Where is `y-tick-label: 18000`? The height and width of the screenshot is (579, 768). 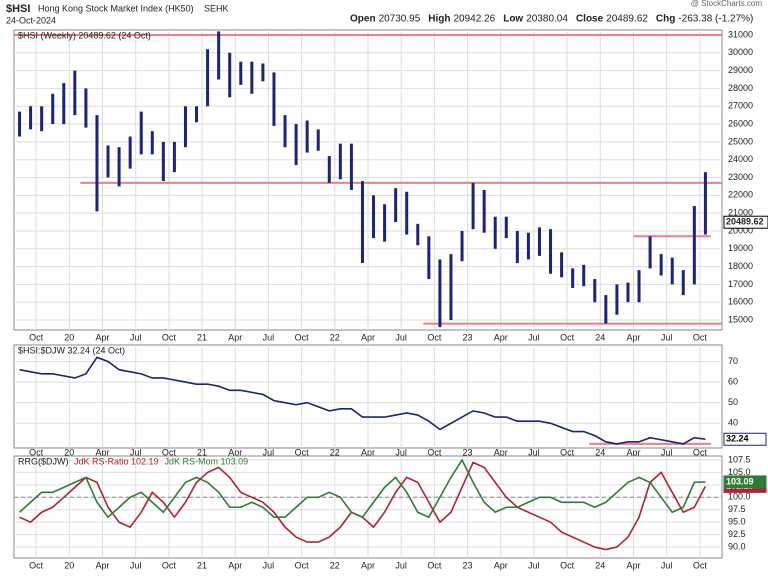 y-tick-label: 18000 is located at coordinates (740, 266).